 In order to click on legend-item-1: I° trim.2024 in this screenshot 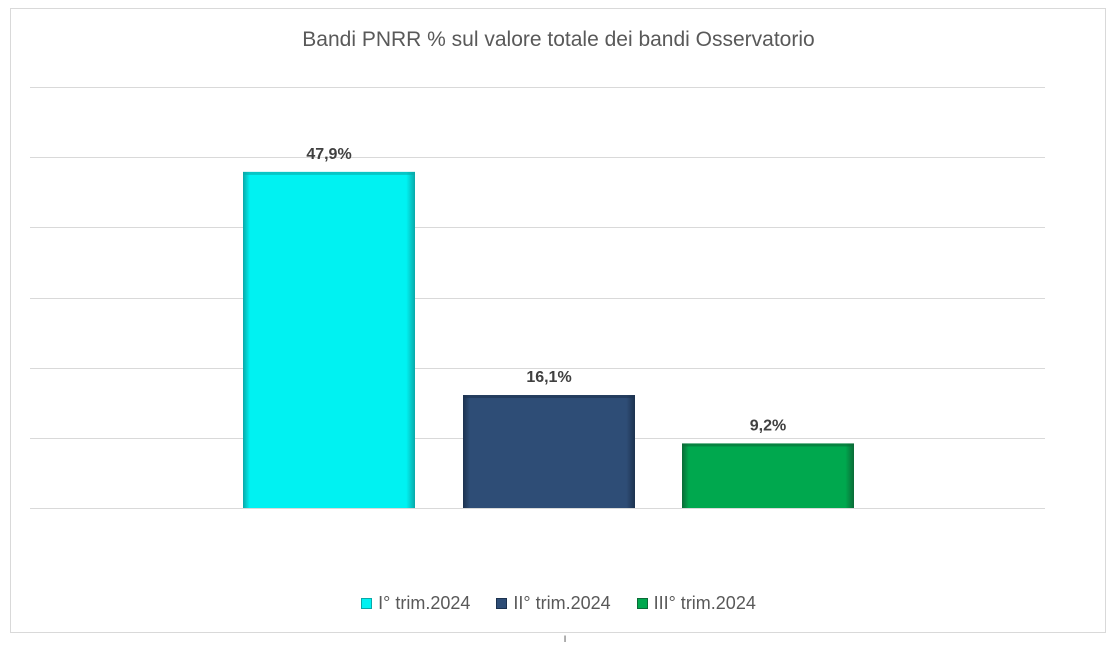, I will do `click(415, 603)`.